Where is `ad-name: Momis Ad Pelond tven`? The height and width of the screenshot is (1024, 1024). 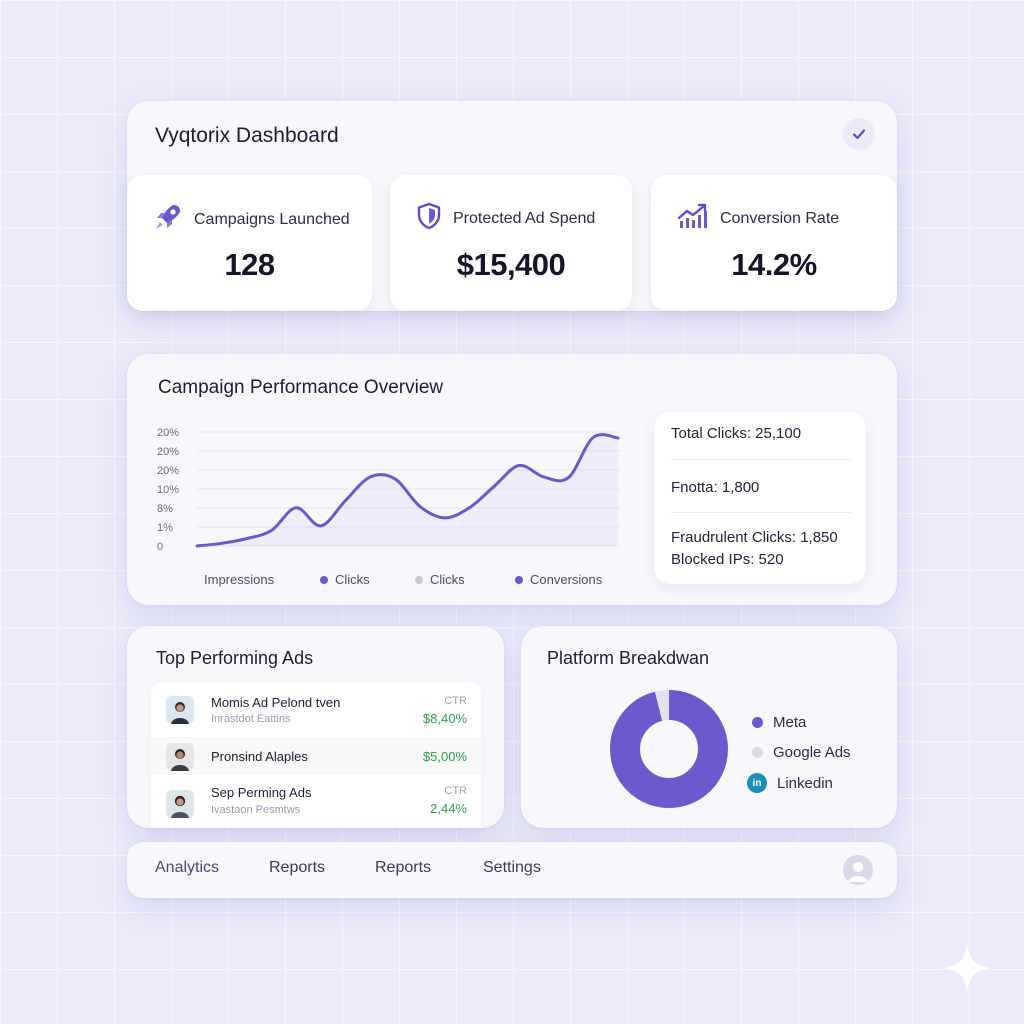
ad-name: Momis Ad Pelond tven is located at coordinates (276, 702).